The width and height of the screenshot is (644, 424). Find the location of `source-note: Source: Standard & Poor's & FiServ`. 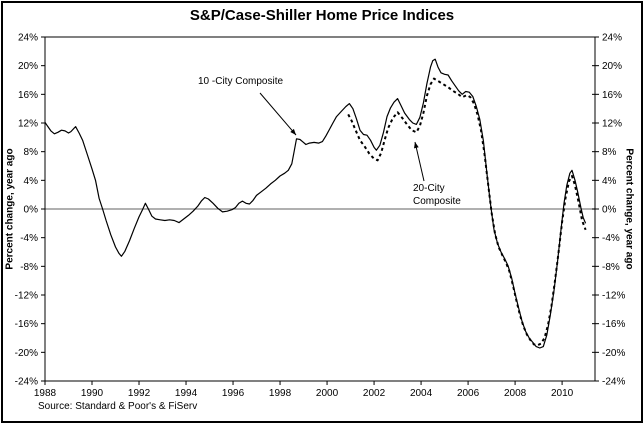

source-note: Source: Standard & Poor's & FiServ is located at coordinates (118, 406).